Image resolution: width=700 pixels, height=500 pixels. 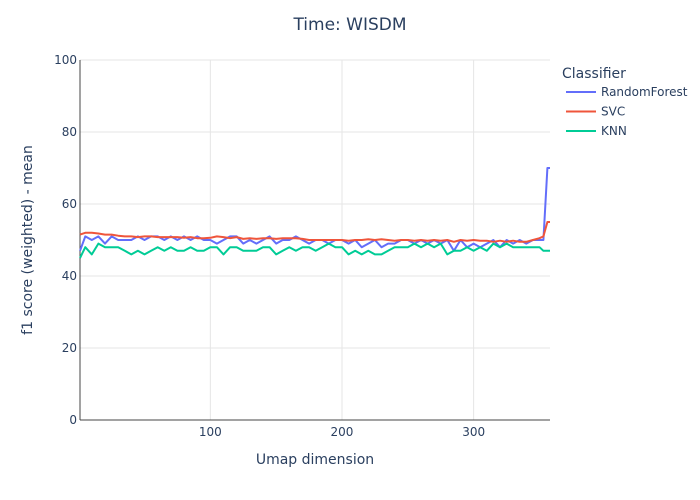 I want to click on chart-title: Time: WISDM, so click(x=349, y=25).